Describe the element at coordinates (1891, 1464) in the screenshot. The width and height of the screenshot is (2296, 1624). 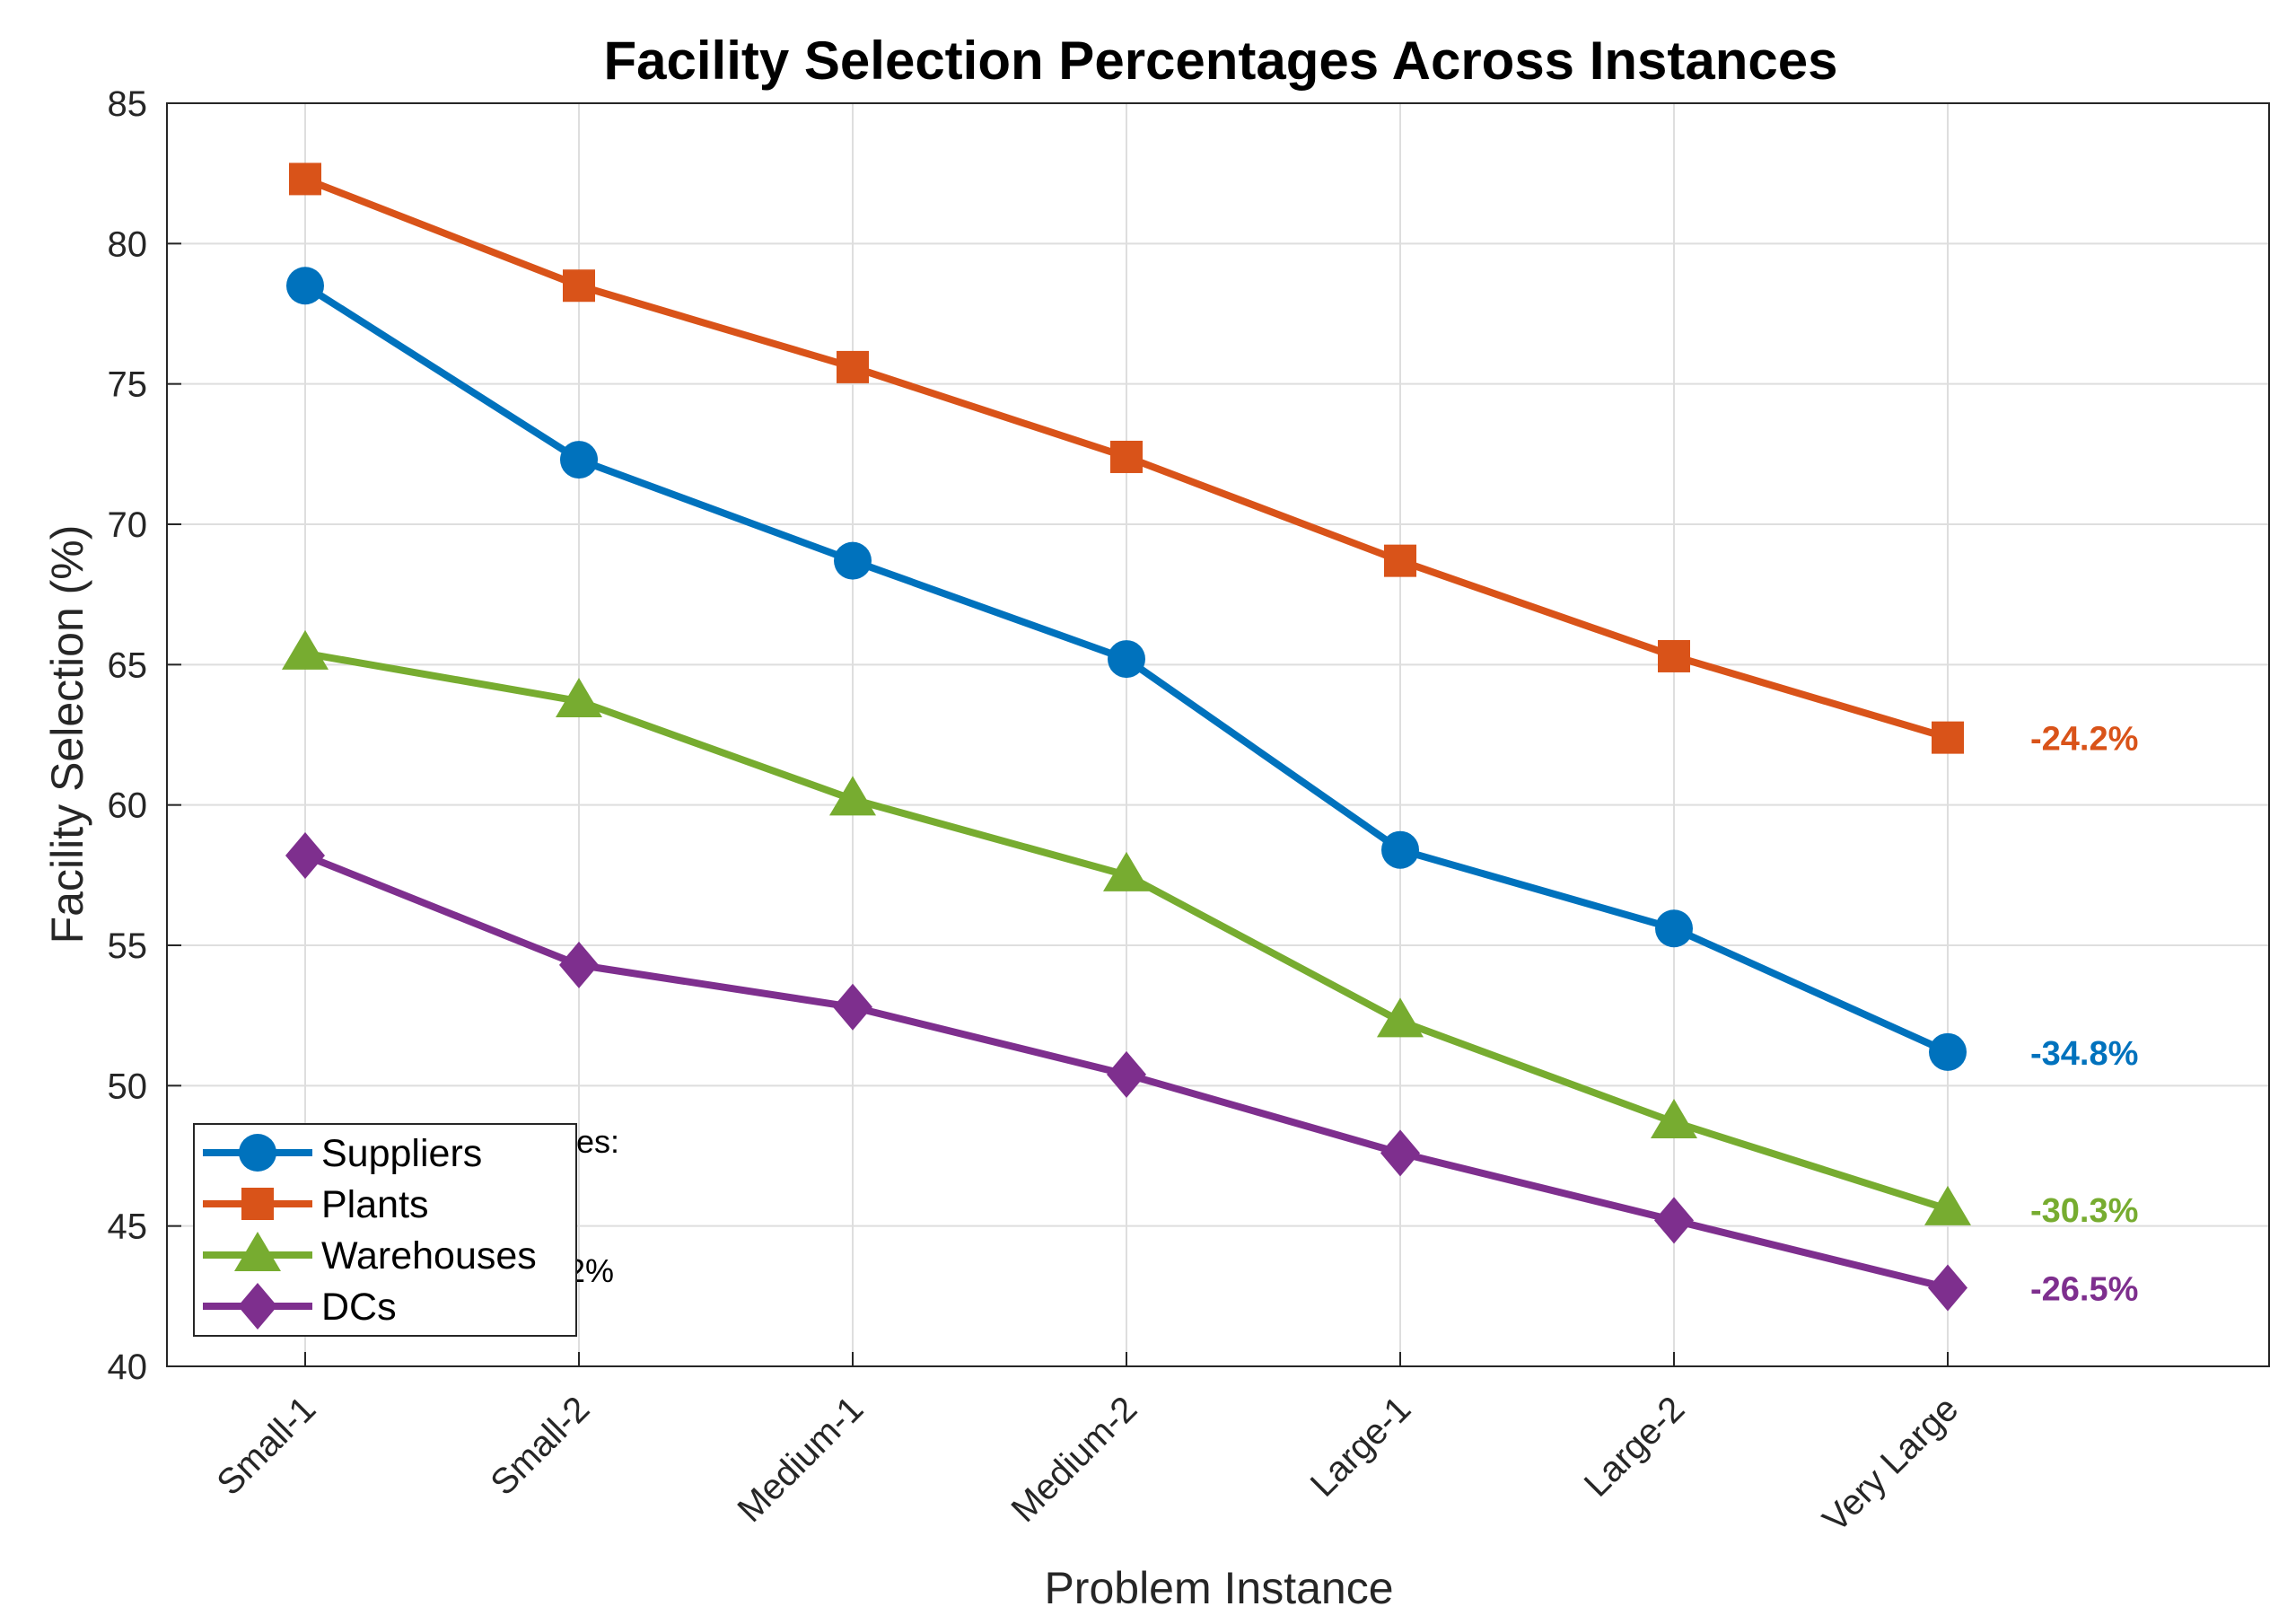
I see `x-tick-label: Very Large` at that location.